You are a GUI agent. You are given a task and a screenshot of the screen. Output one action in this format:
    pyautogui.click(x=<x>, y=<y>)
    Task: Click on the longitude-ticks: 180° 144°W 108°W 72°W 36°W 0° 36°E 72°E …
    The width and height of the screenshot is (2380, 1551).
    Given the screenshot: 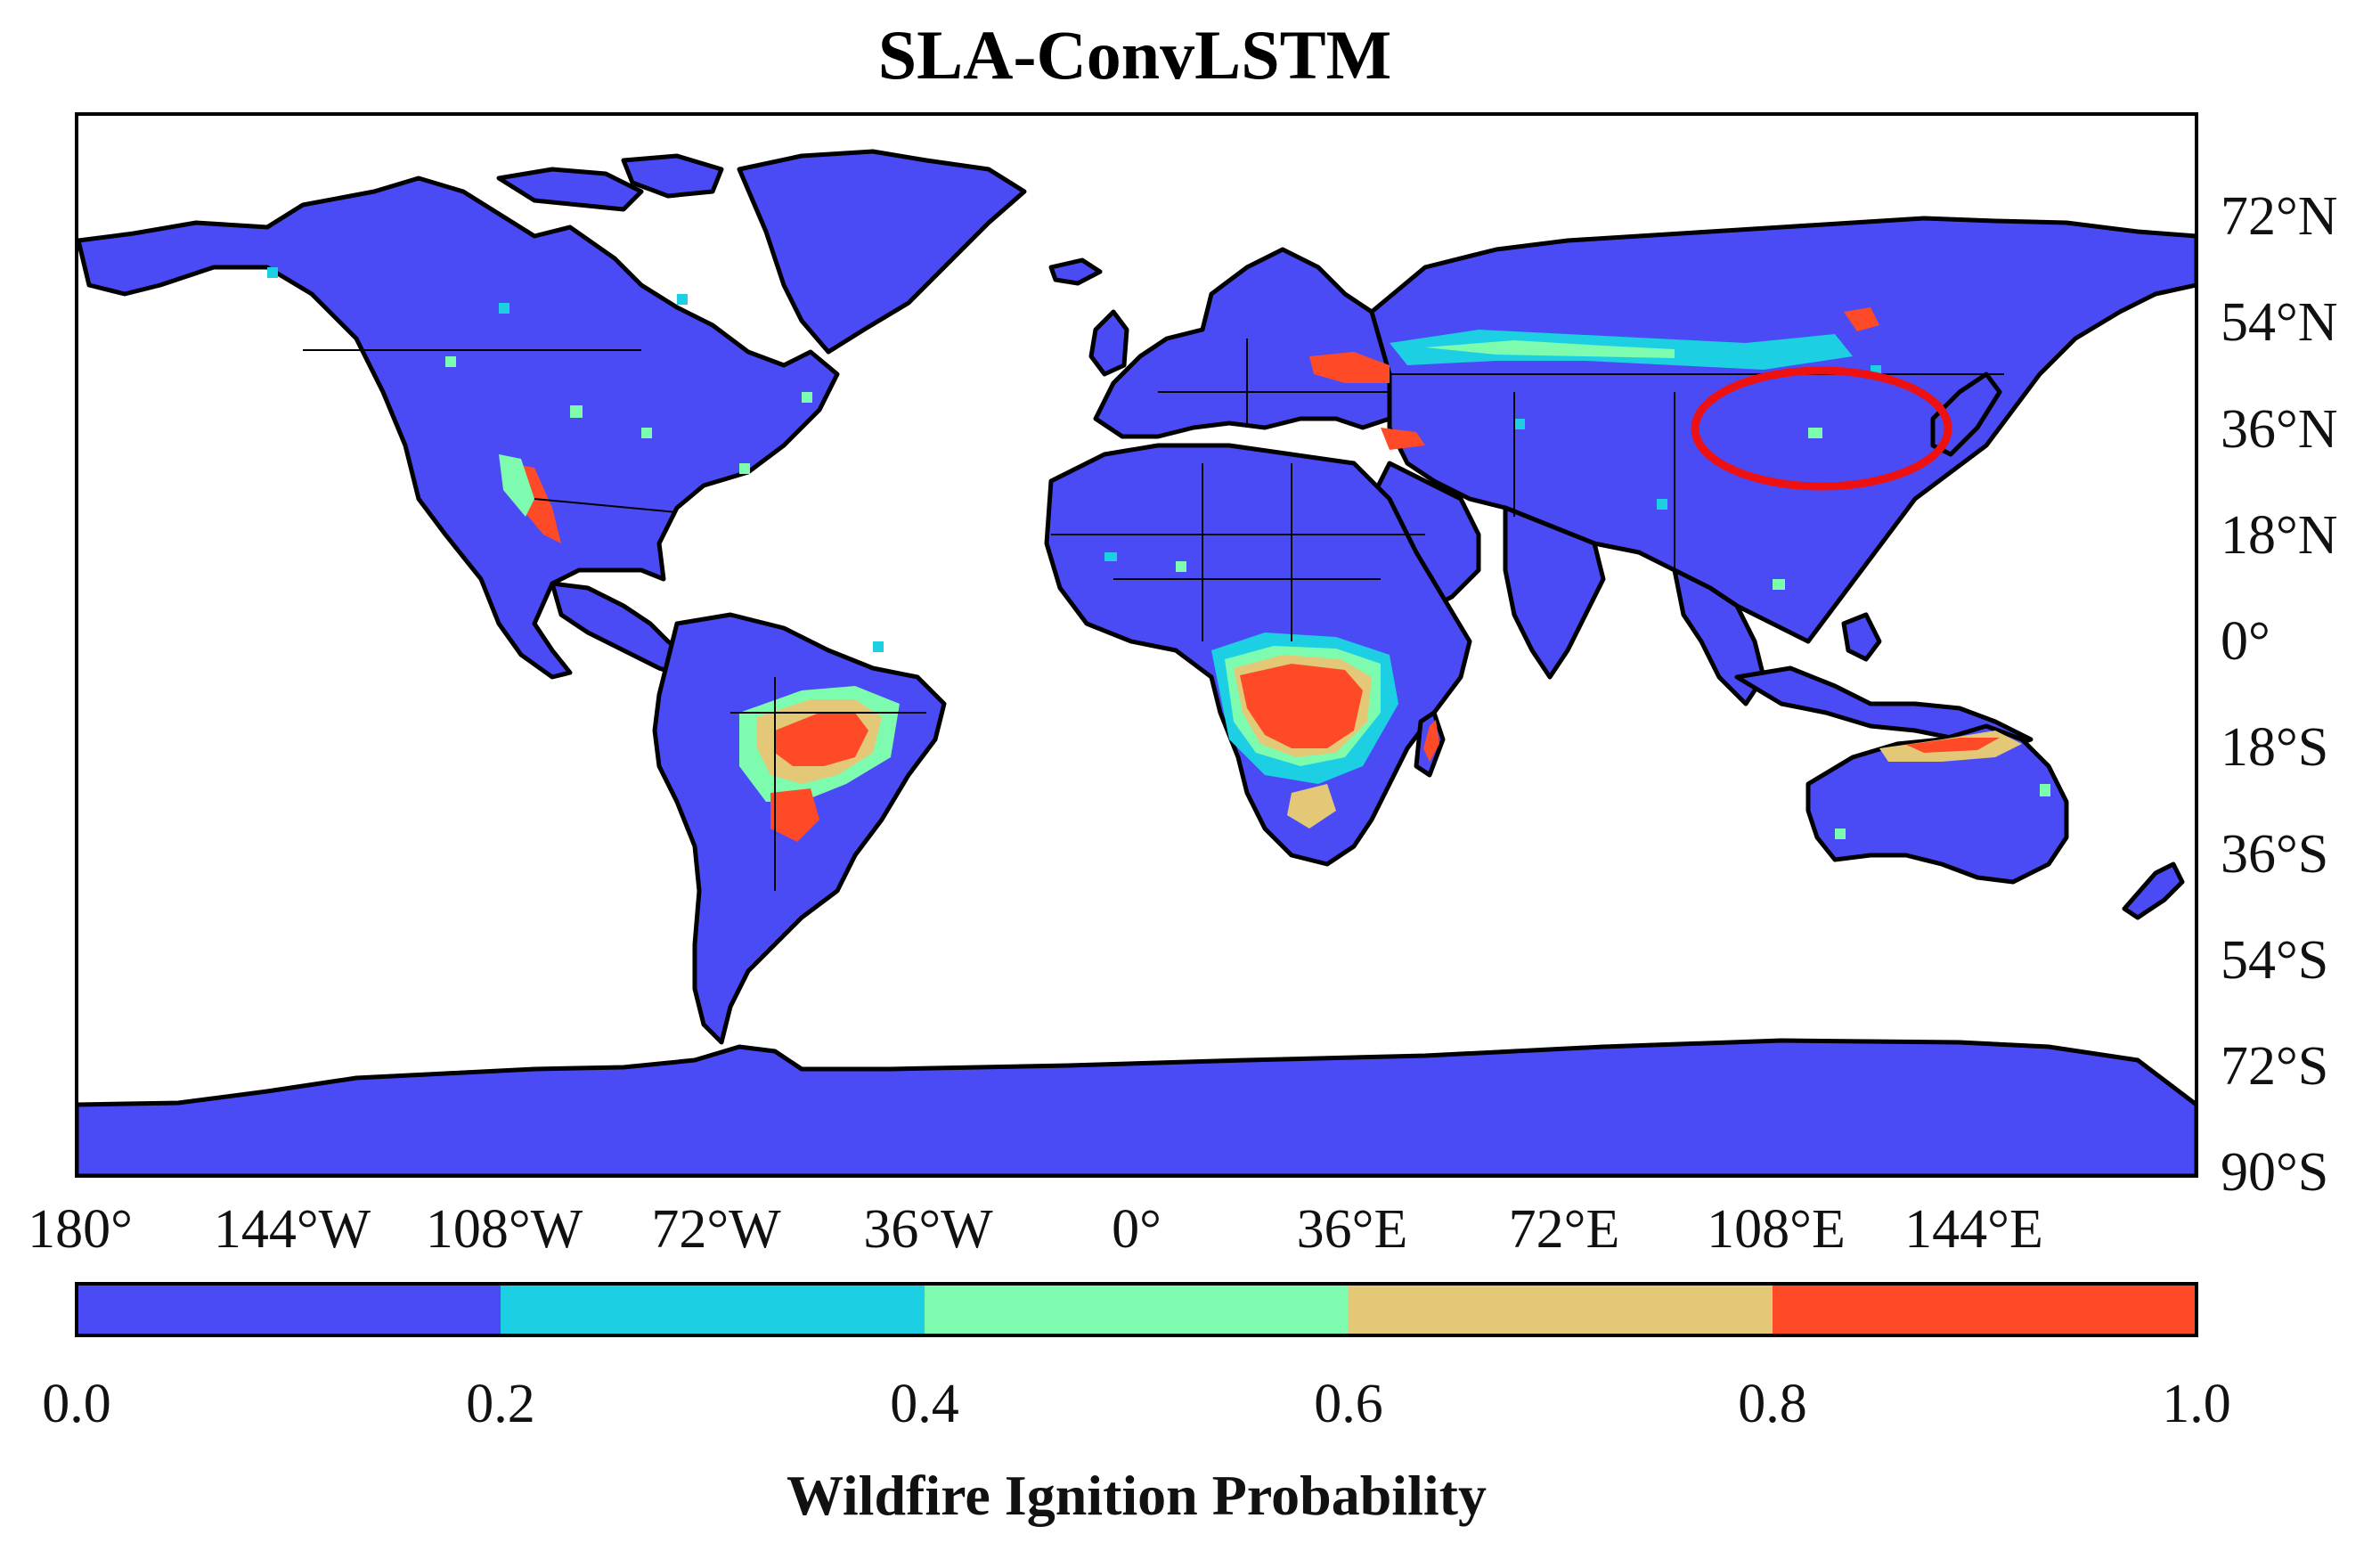 What is the action you would take?
    pyautogui.click(x=1035, y=1229)
    